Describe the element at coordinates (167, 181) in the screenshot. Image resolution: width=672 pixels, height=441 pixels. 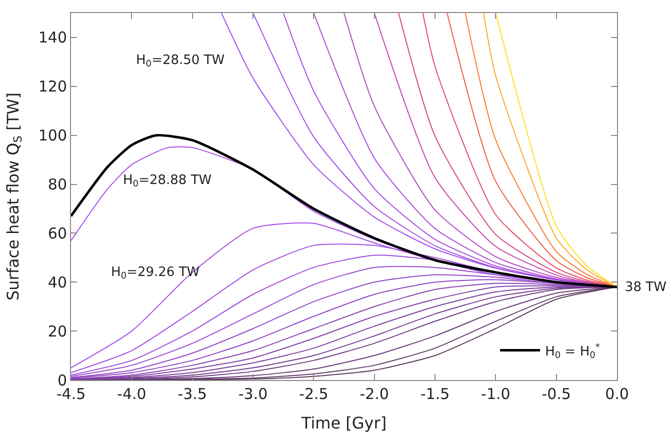
I see `annotation: H$_{0}$=28.88 TW` at that location.